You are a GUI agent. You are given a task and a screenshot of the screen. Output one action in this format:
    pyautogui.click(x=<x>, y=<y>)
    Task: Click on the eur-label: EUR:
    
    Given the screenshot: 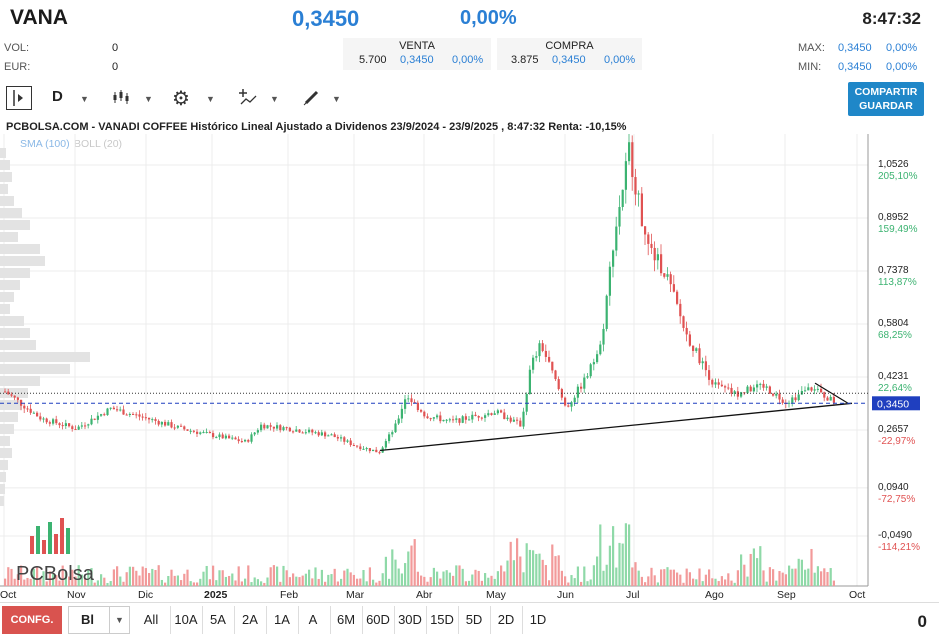 What is the action you would take?
    pyautogui.click(x=17, y=67)
    